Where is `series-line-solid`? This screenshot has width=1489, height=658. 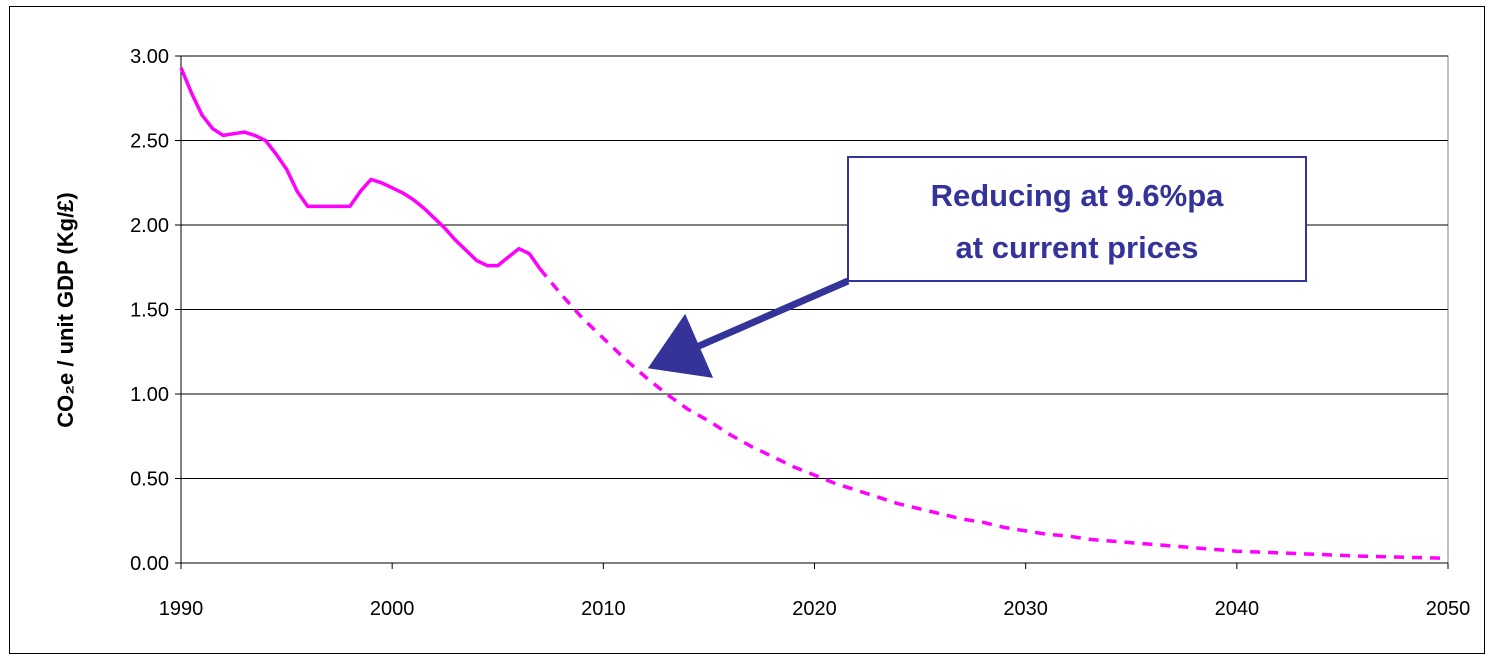 series-line-solid is located at coordinates (360, 168).